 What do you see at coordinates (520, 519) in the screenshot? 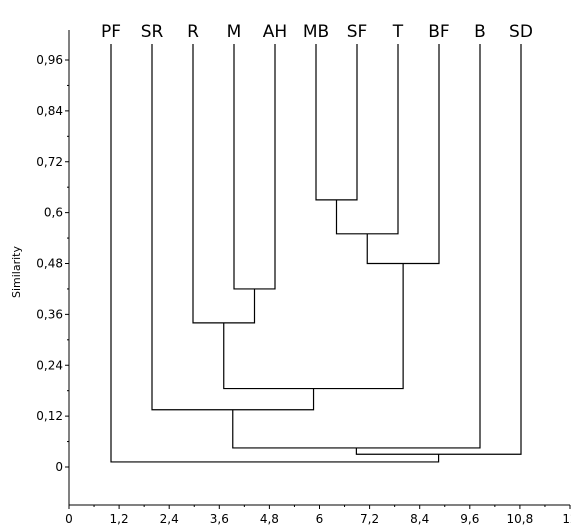
I see `x-tick-label: 10,8` at bounding box center [520, 519].